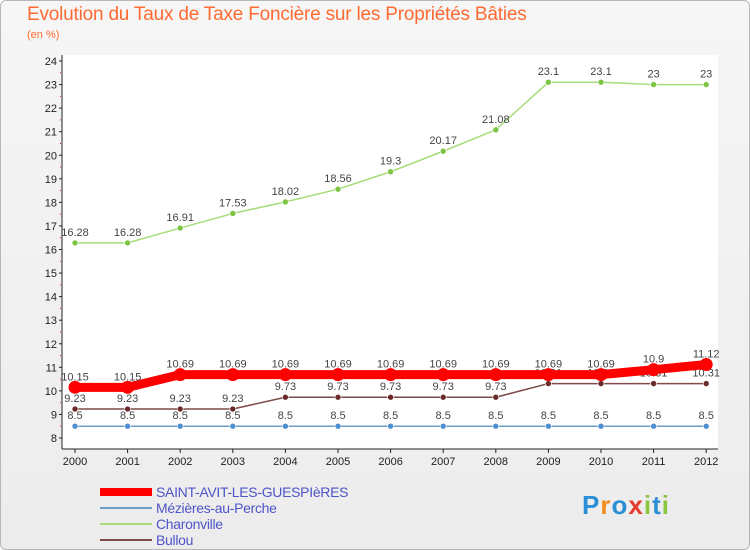 The height and width of the screenshot is (550, 750). I want to click on data-label: 18.02, so click(286, 192).